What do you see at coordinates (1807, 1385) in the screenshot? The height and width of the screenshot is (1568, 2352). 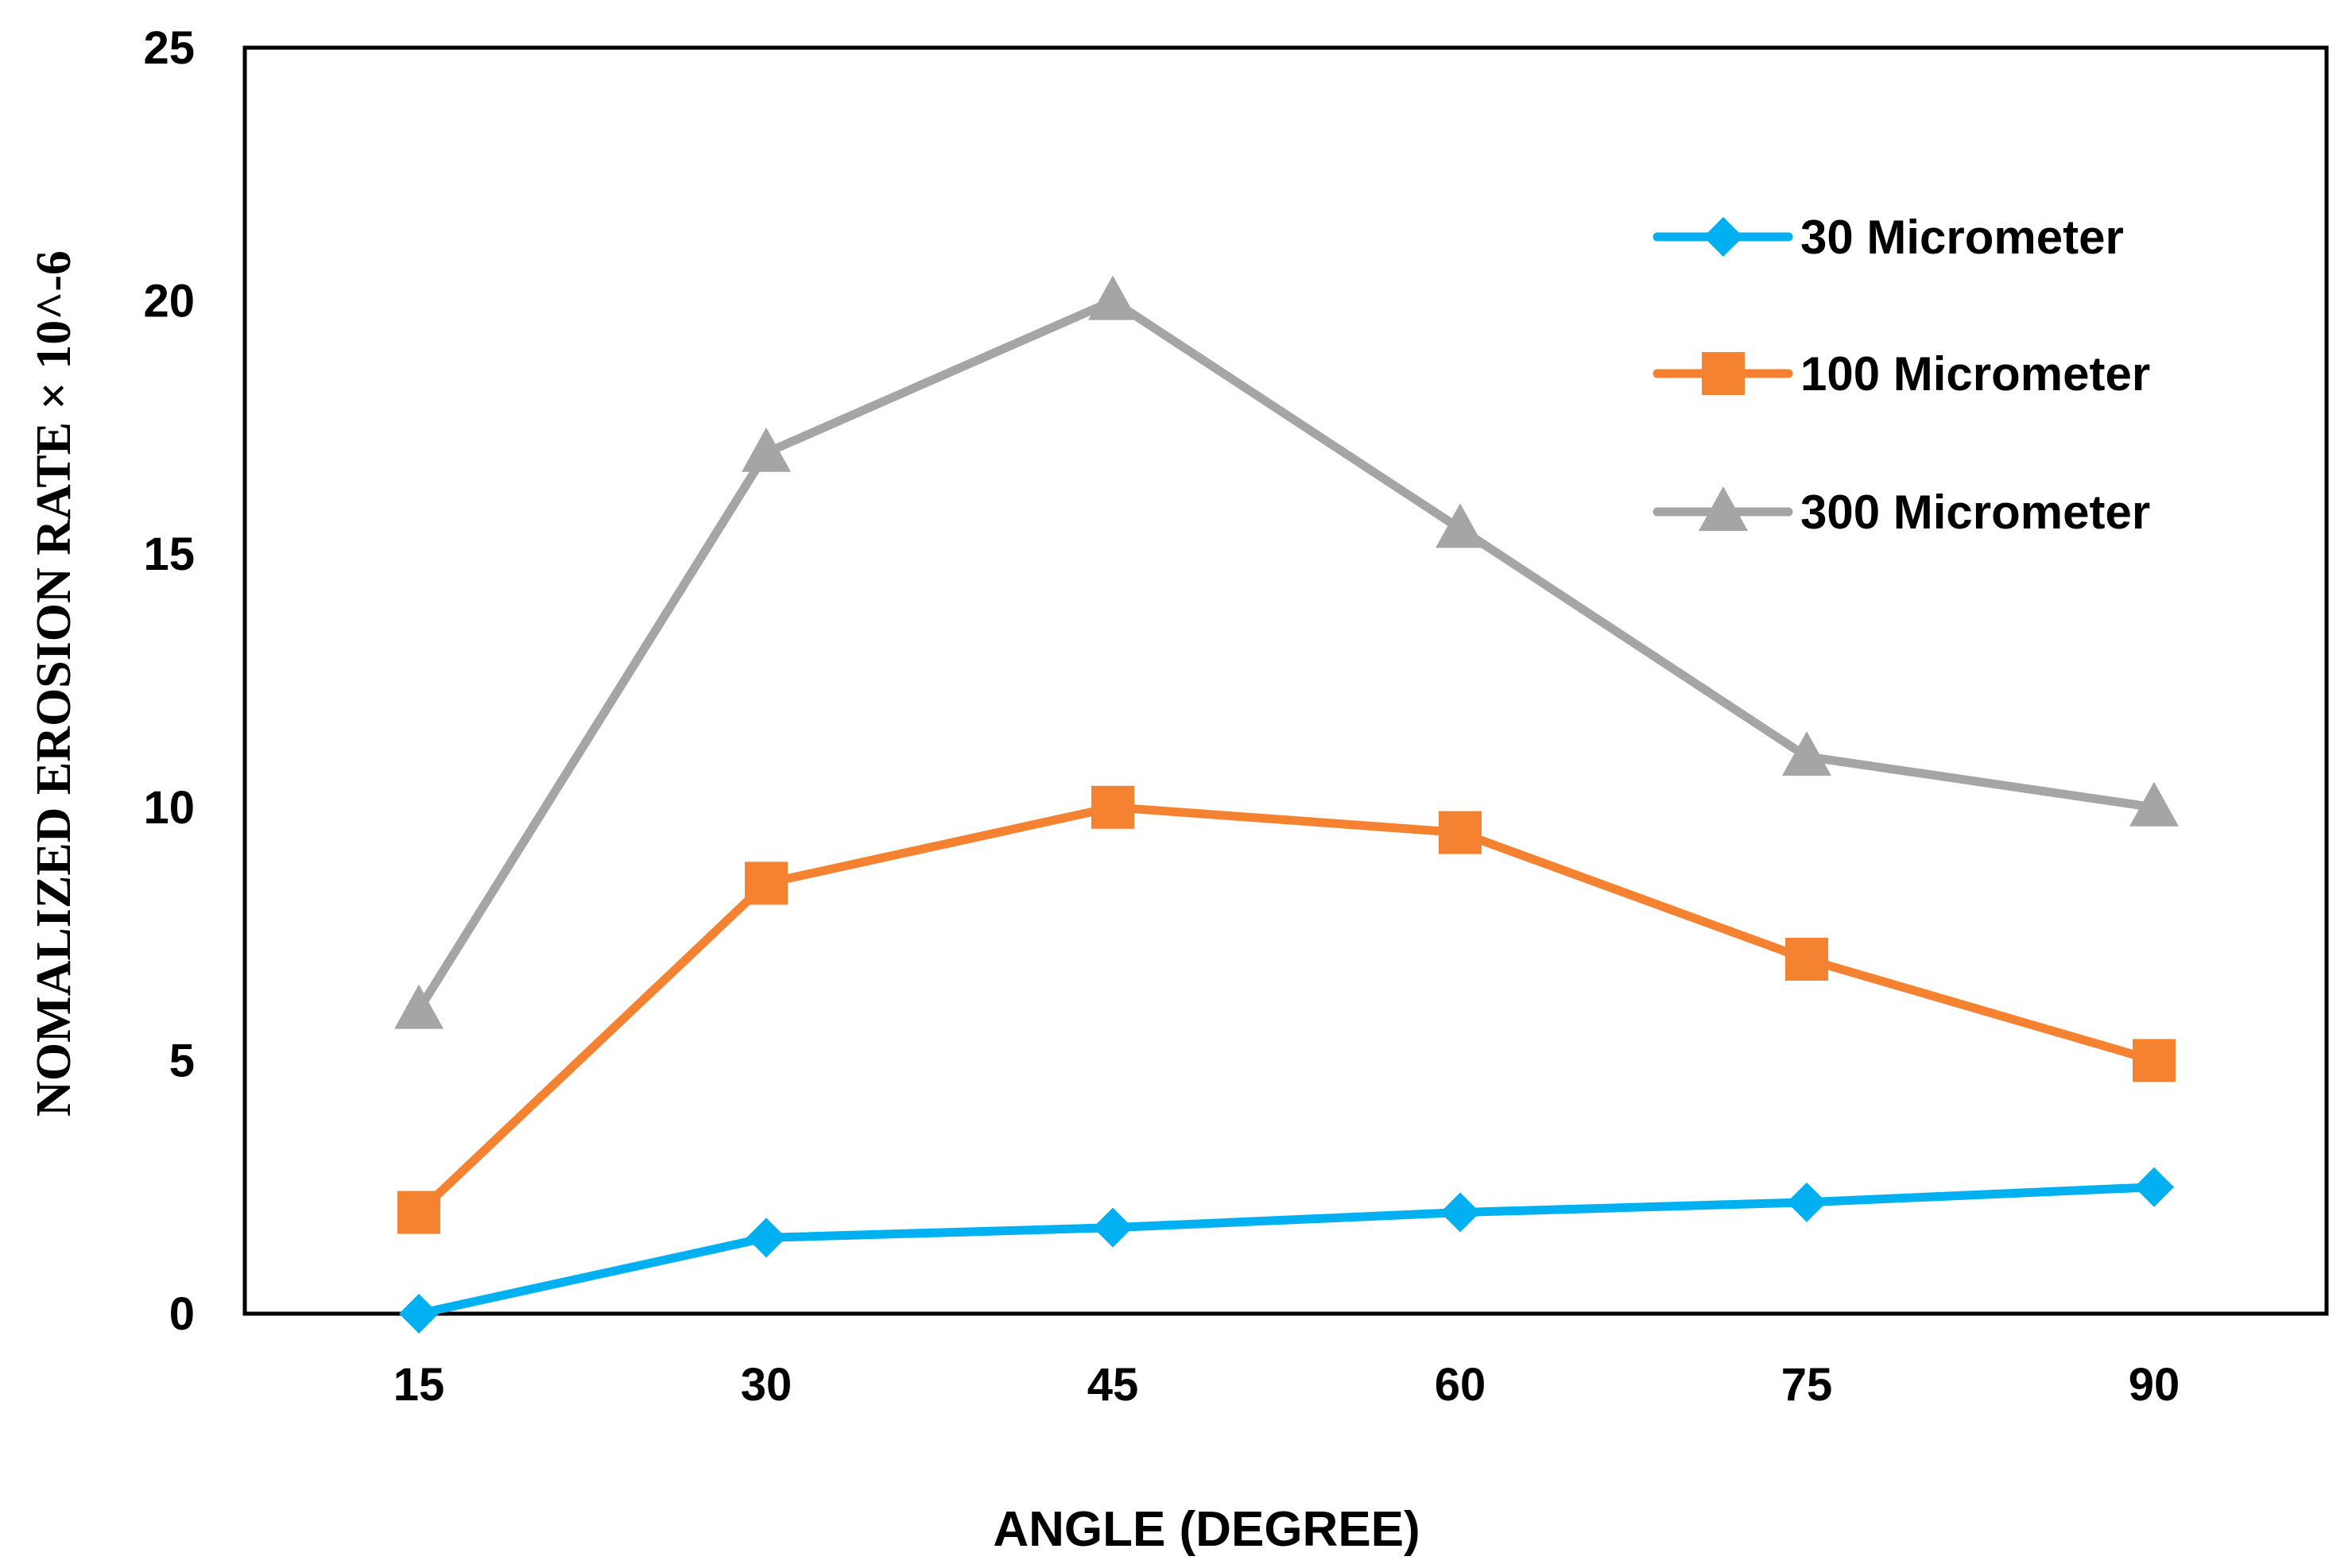 I see `x-tick-label: 75` at bounding box center [1807, 1385].